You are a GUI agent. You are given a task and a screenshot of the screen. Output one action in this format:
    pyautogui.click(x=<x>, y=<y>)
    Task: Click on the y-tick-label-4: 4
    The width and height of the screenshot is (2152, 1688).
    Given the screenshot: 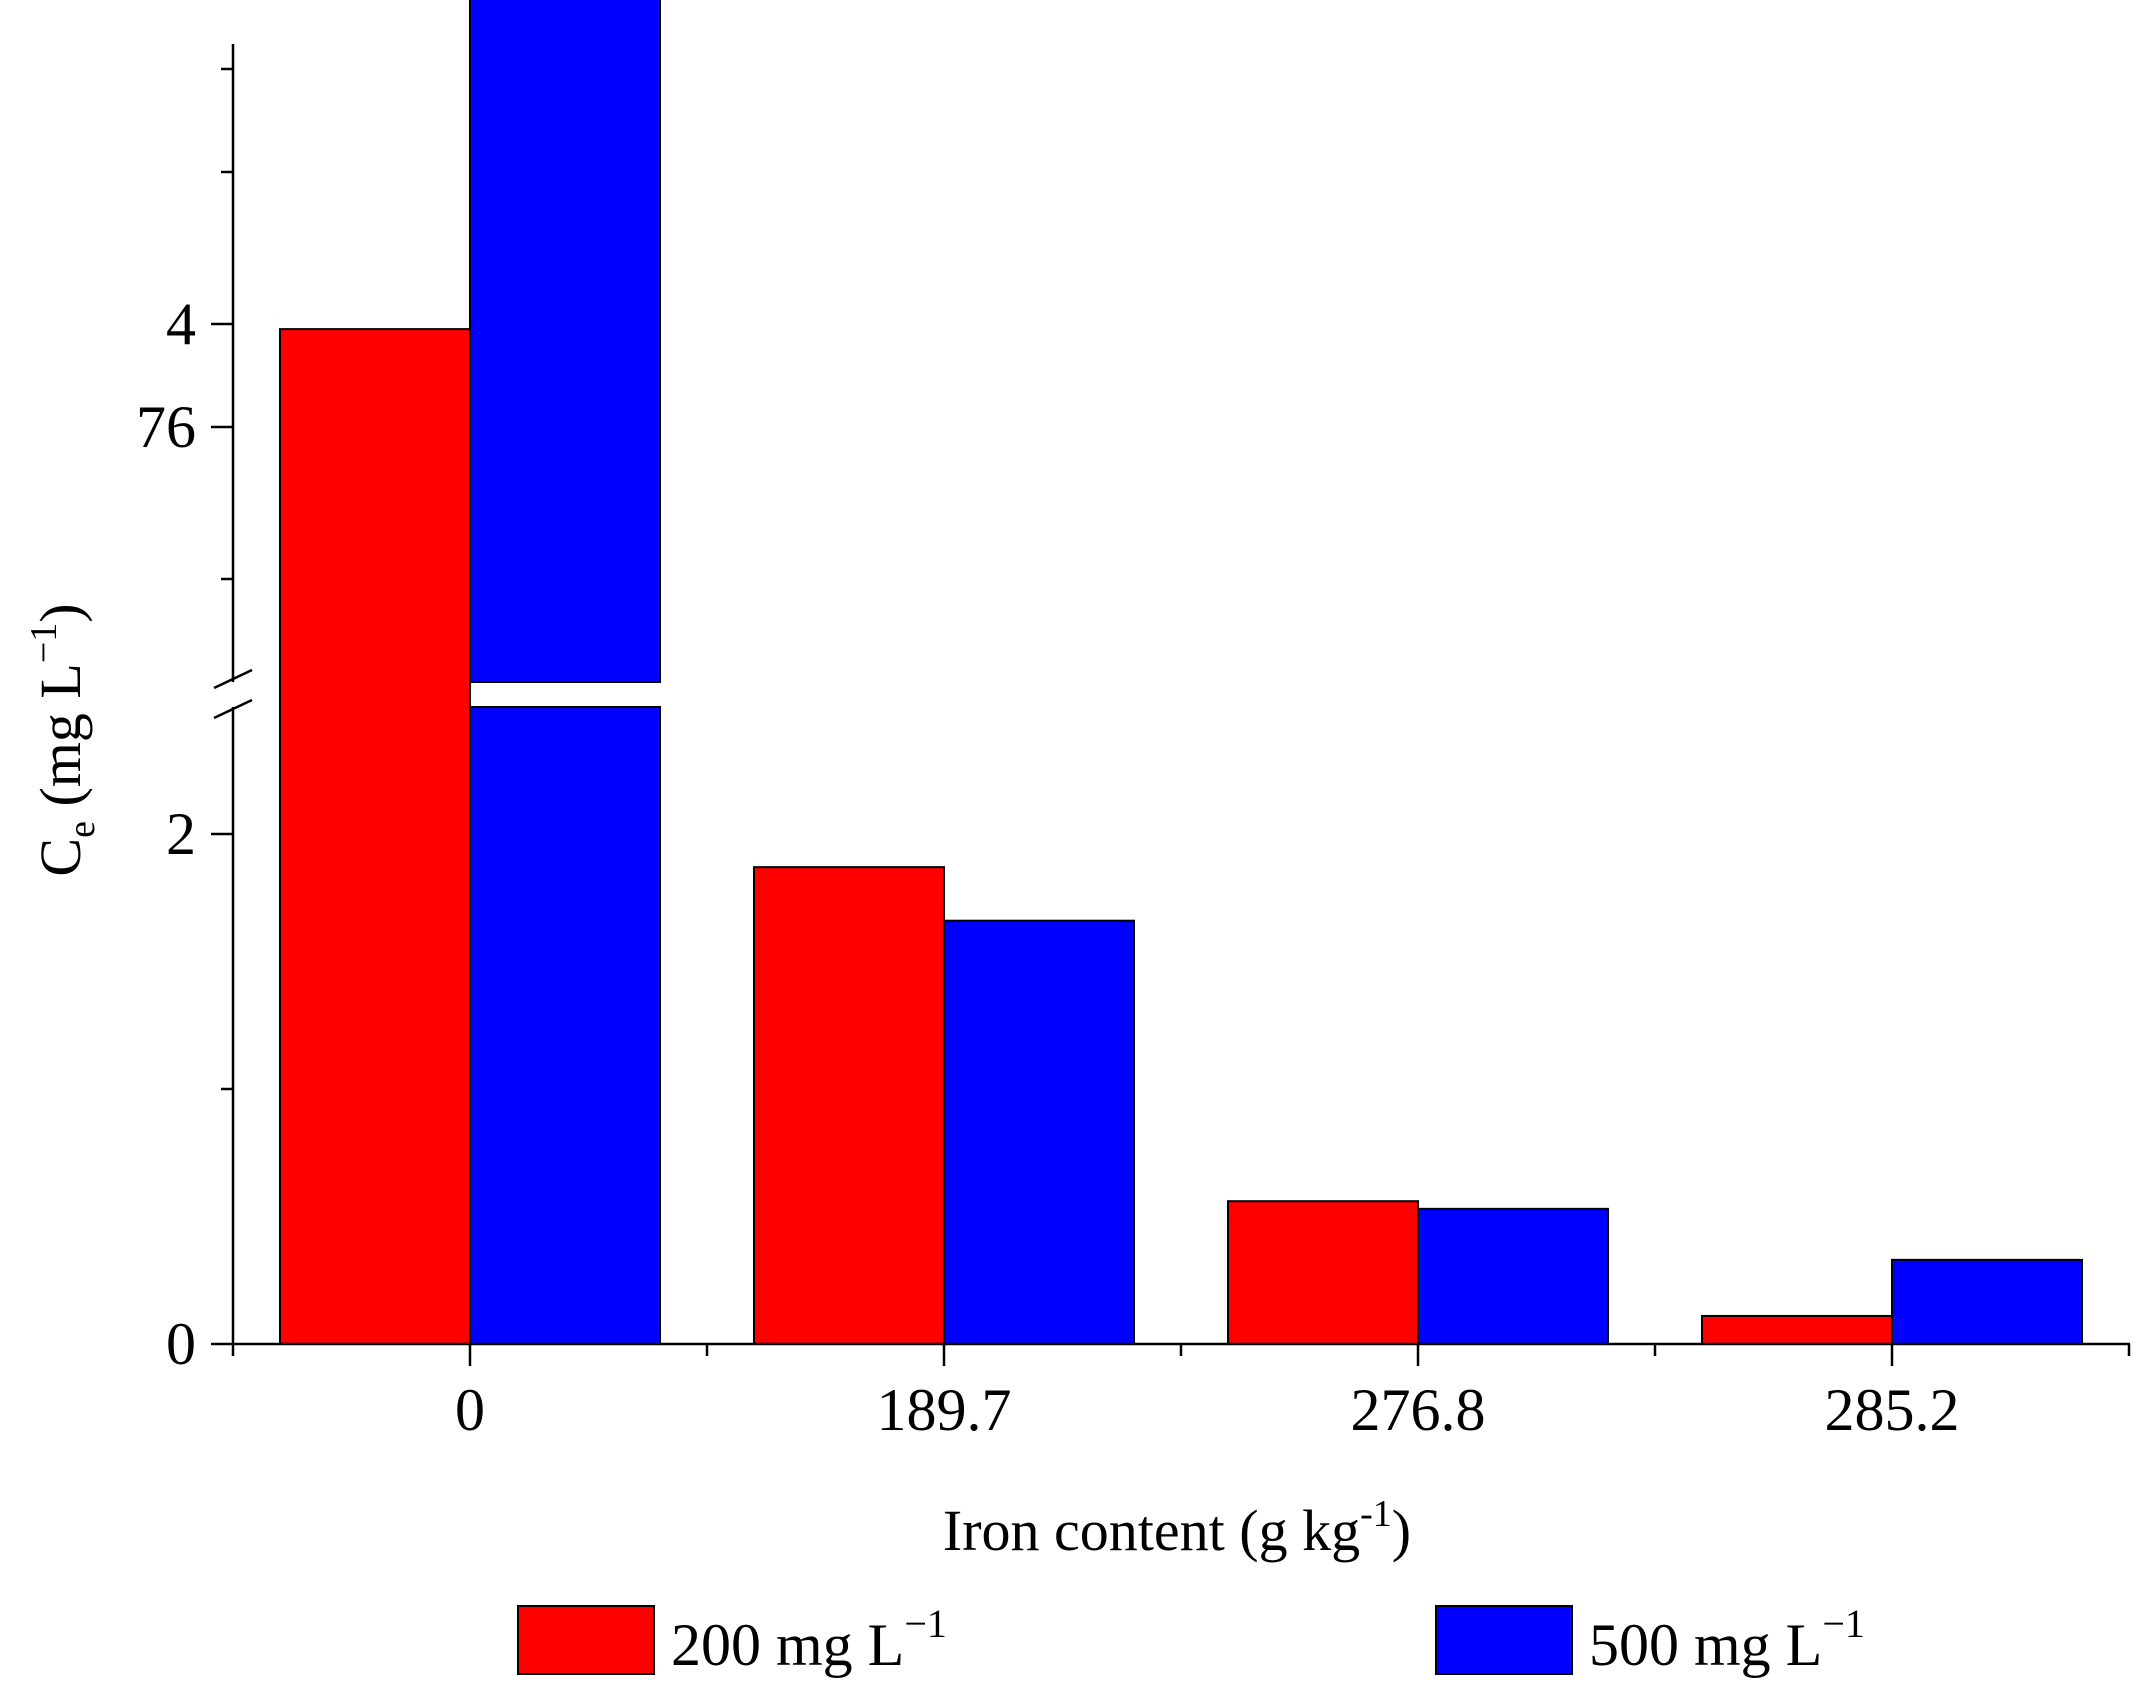 What is the action you would take?
    pyautogui.click(x=181, y=324)
    